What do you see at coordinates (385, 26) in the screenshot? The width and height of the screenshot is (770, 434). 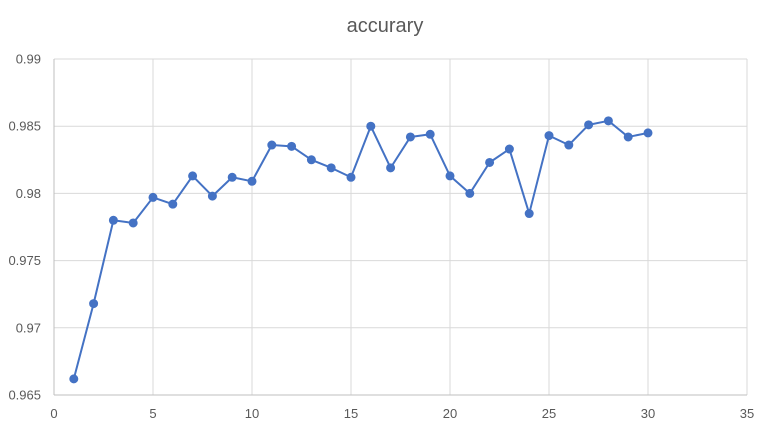 I see `chart-title: accurary` at bounding box center [385, 26].